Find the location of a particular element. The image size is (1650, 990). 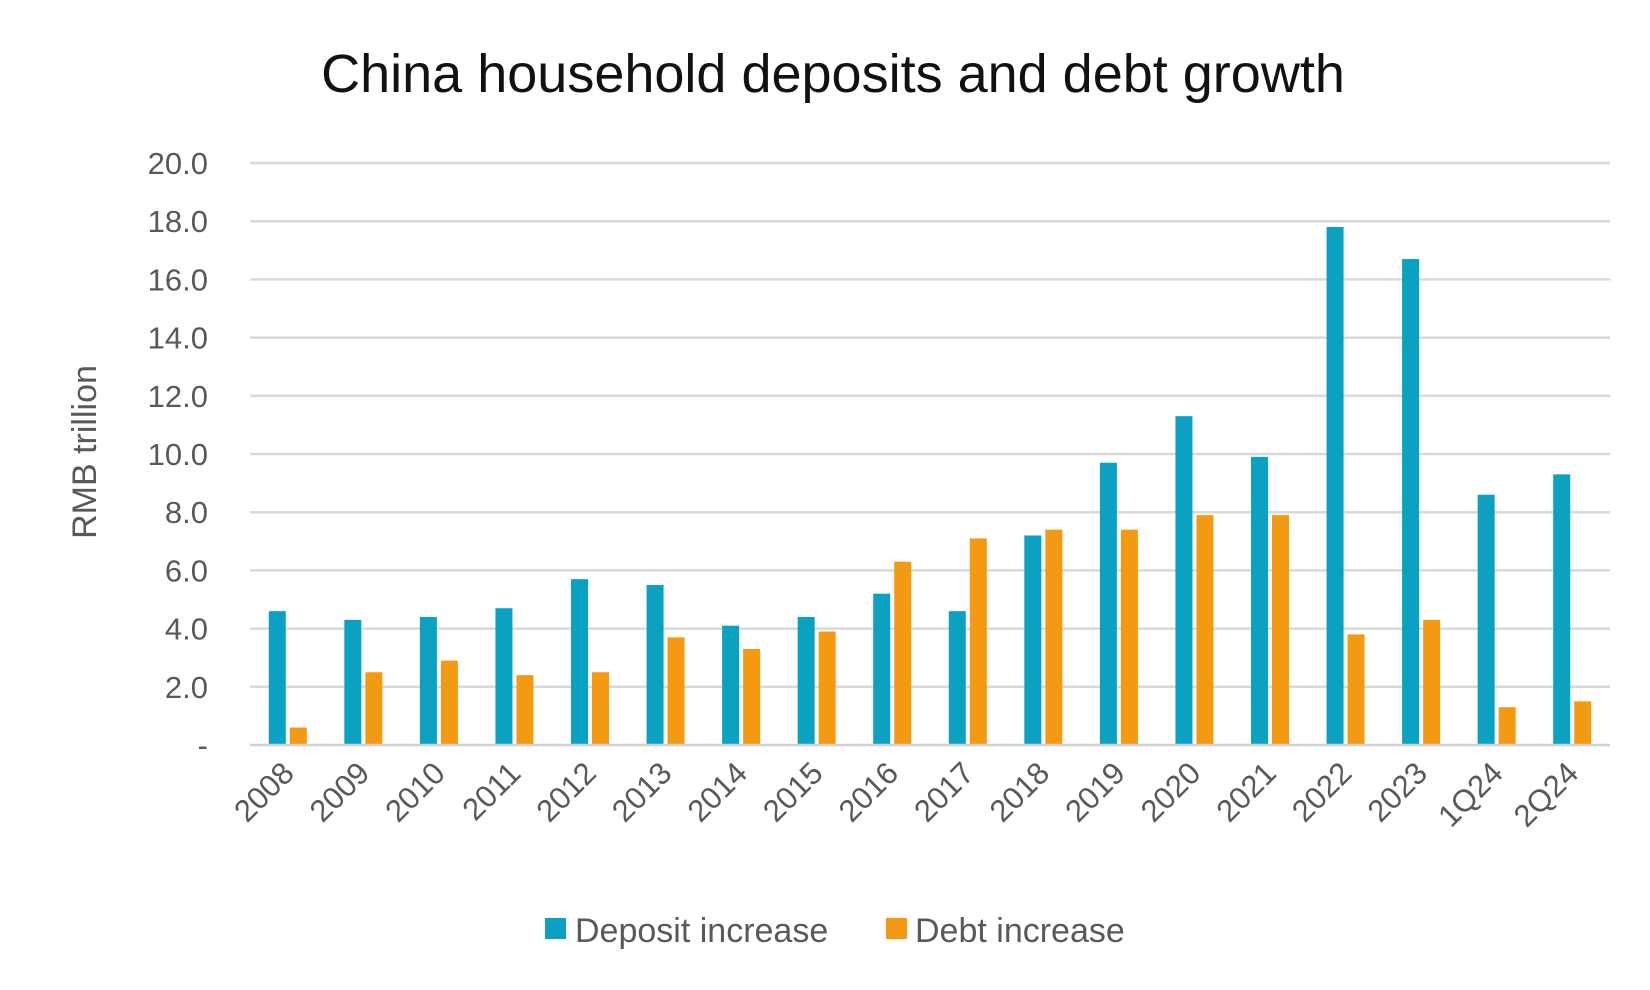

legend-label: Debt increase is located at coordinates (1020, 931).